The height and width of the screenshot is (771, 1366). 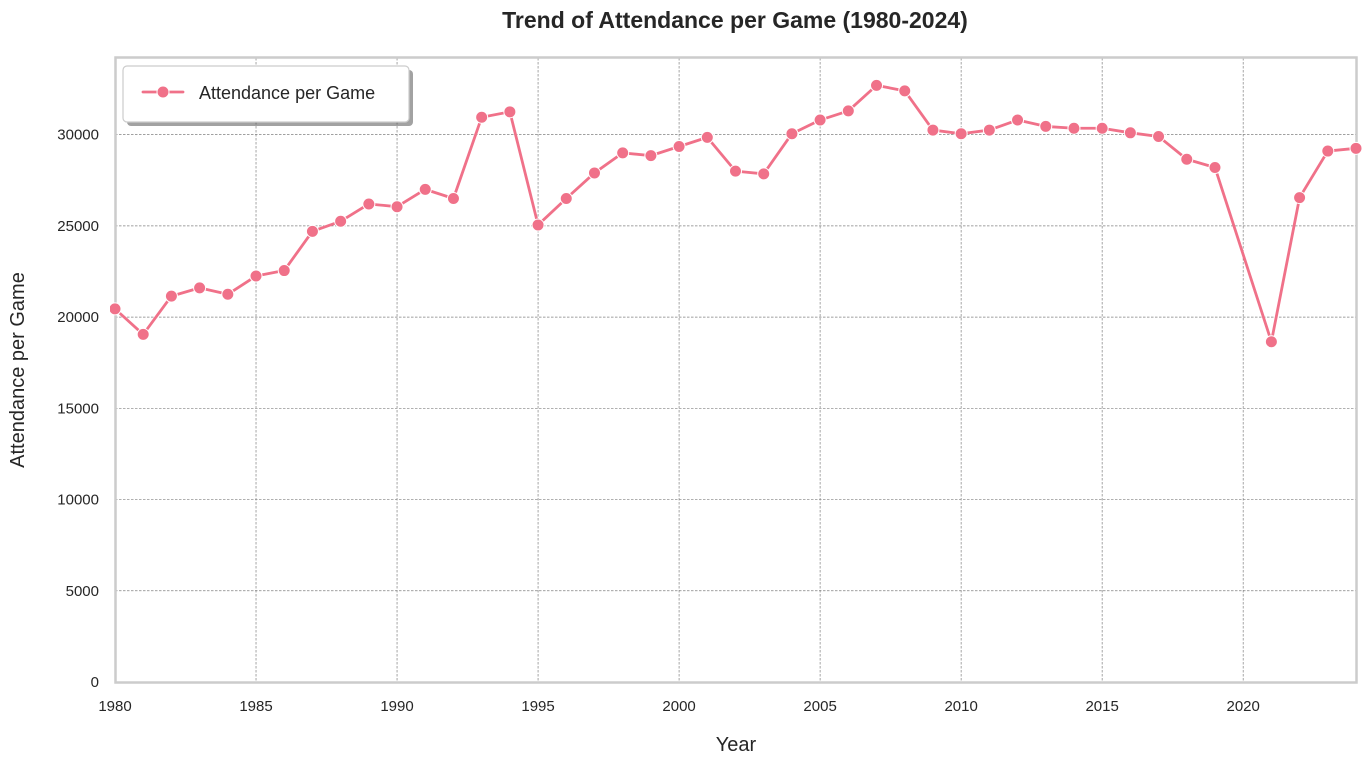 What do you see at coordinates (82, 591) in the screenshot?
I see `y-tick-label: 5000` at bounding box center [82, 591].